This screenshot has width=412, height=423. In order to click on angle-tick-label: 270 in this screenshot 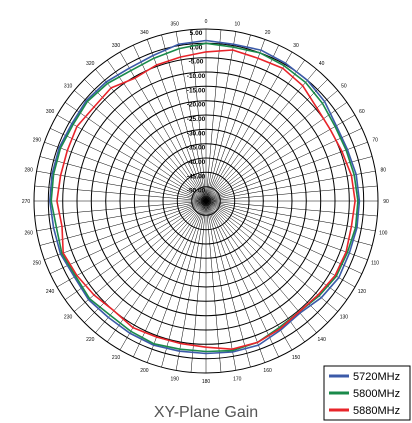, I will do `click(26, 202)`.